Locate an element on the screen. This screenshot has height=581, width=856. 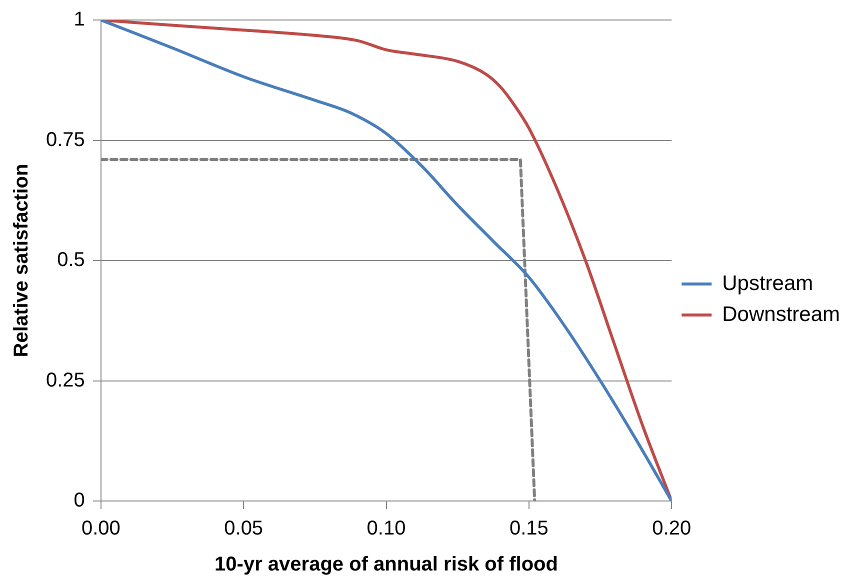
legend-label: Upstream is located at coordinates (768, 283).